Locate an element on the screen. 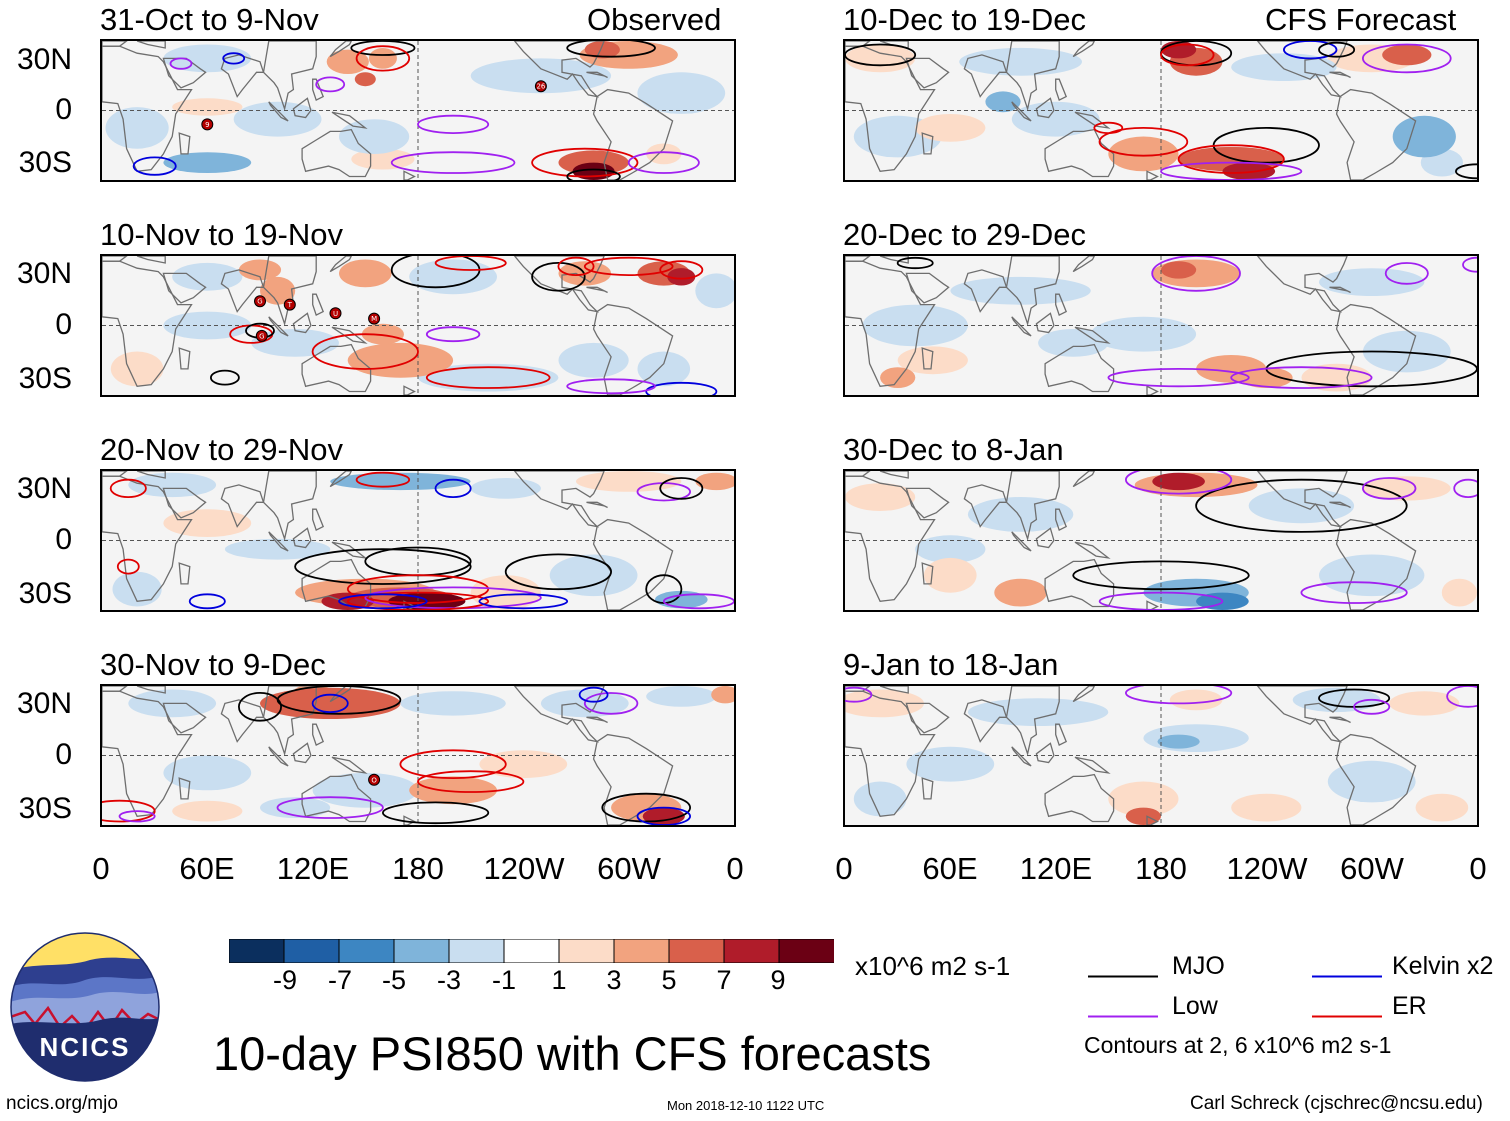 This screenshot has width=1510, height=1121. storm-marker-label: G is located at coordinates (261, 336).